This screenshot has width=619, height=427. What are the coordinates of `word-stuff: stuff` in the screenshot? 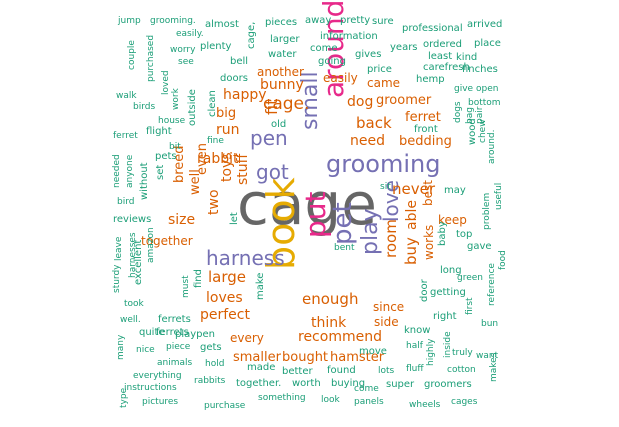 It's located at (243, 169).